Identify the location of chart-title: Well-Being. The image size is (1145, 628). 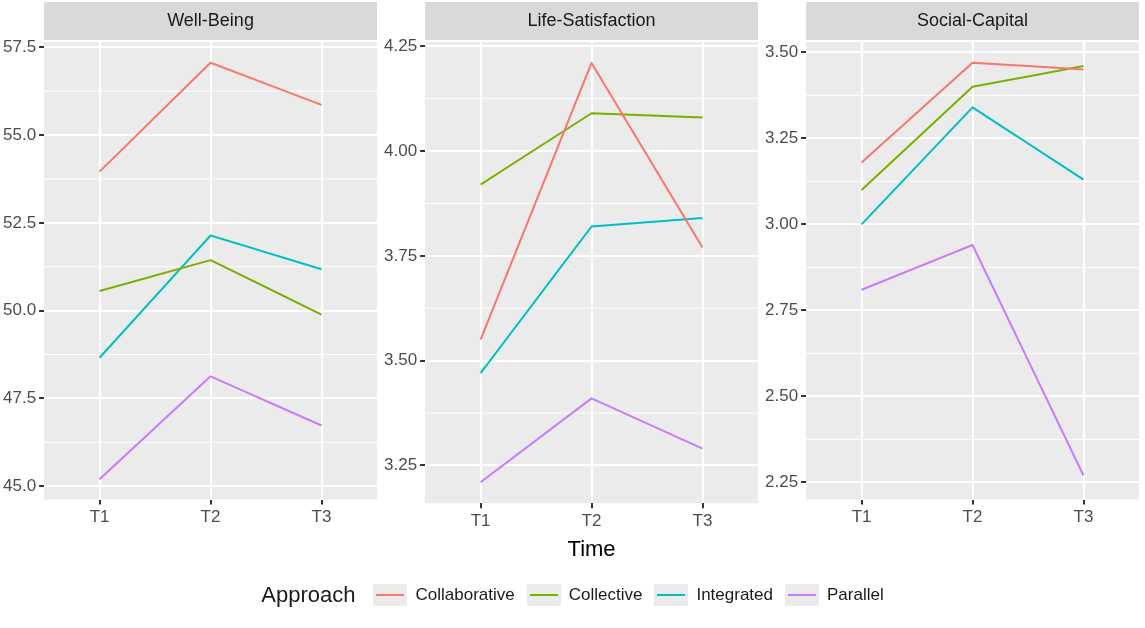
(210, 19).